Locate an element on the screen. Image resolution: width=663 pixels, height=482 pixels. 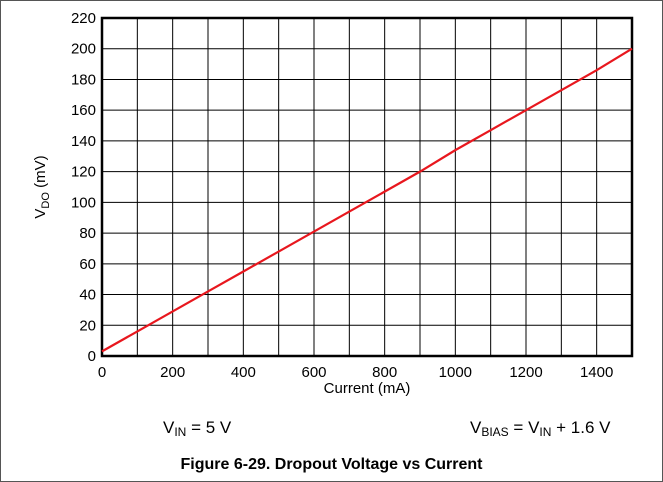
y-axis-label: VDO (mV) is located at coordinates (42, 186).